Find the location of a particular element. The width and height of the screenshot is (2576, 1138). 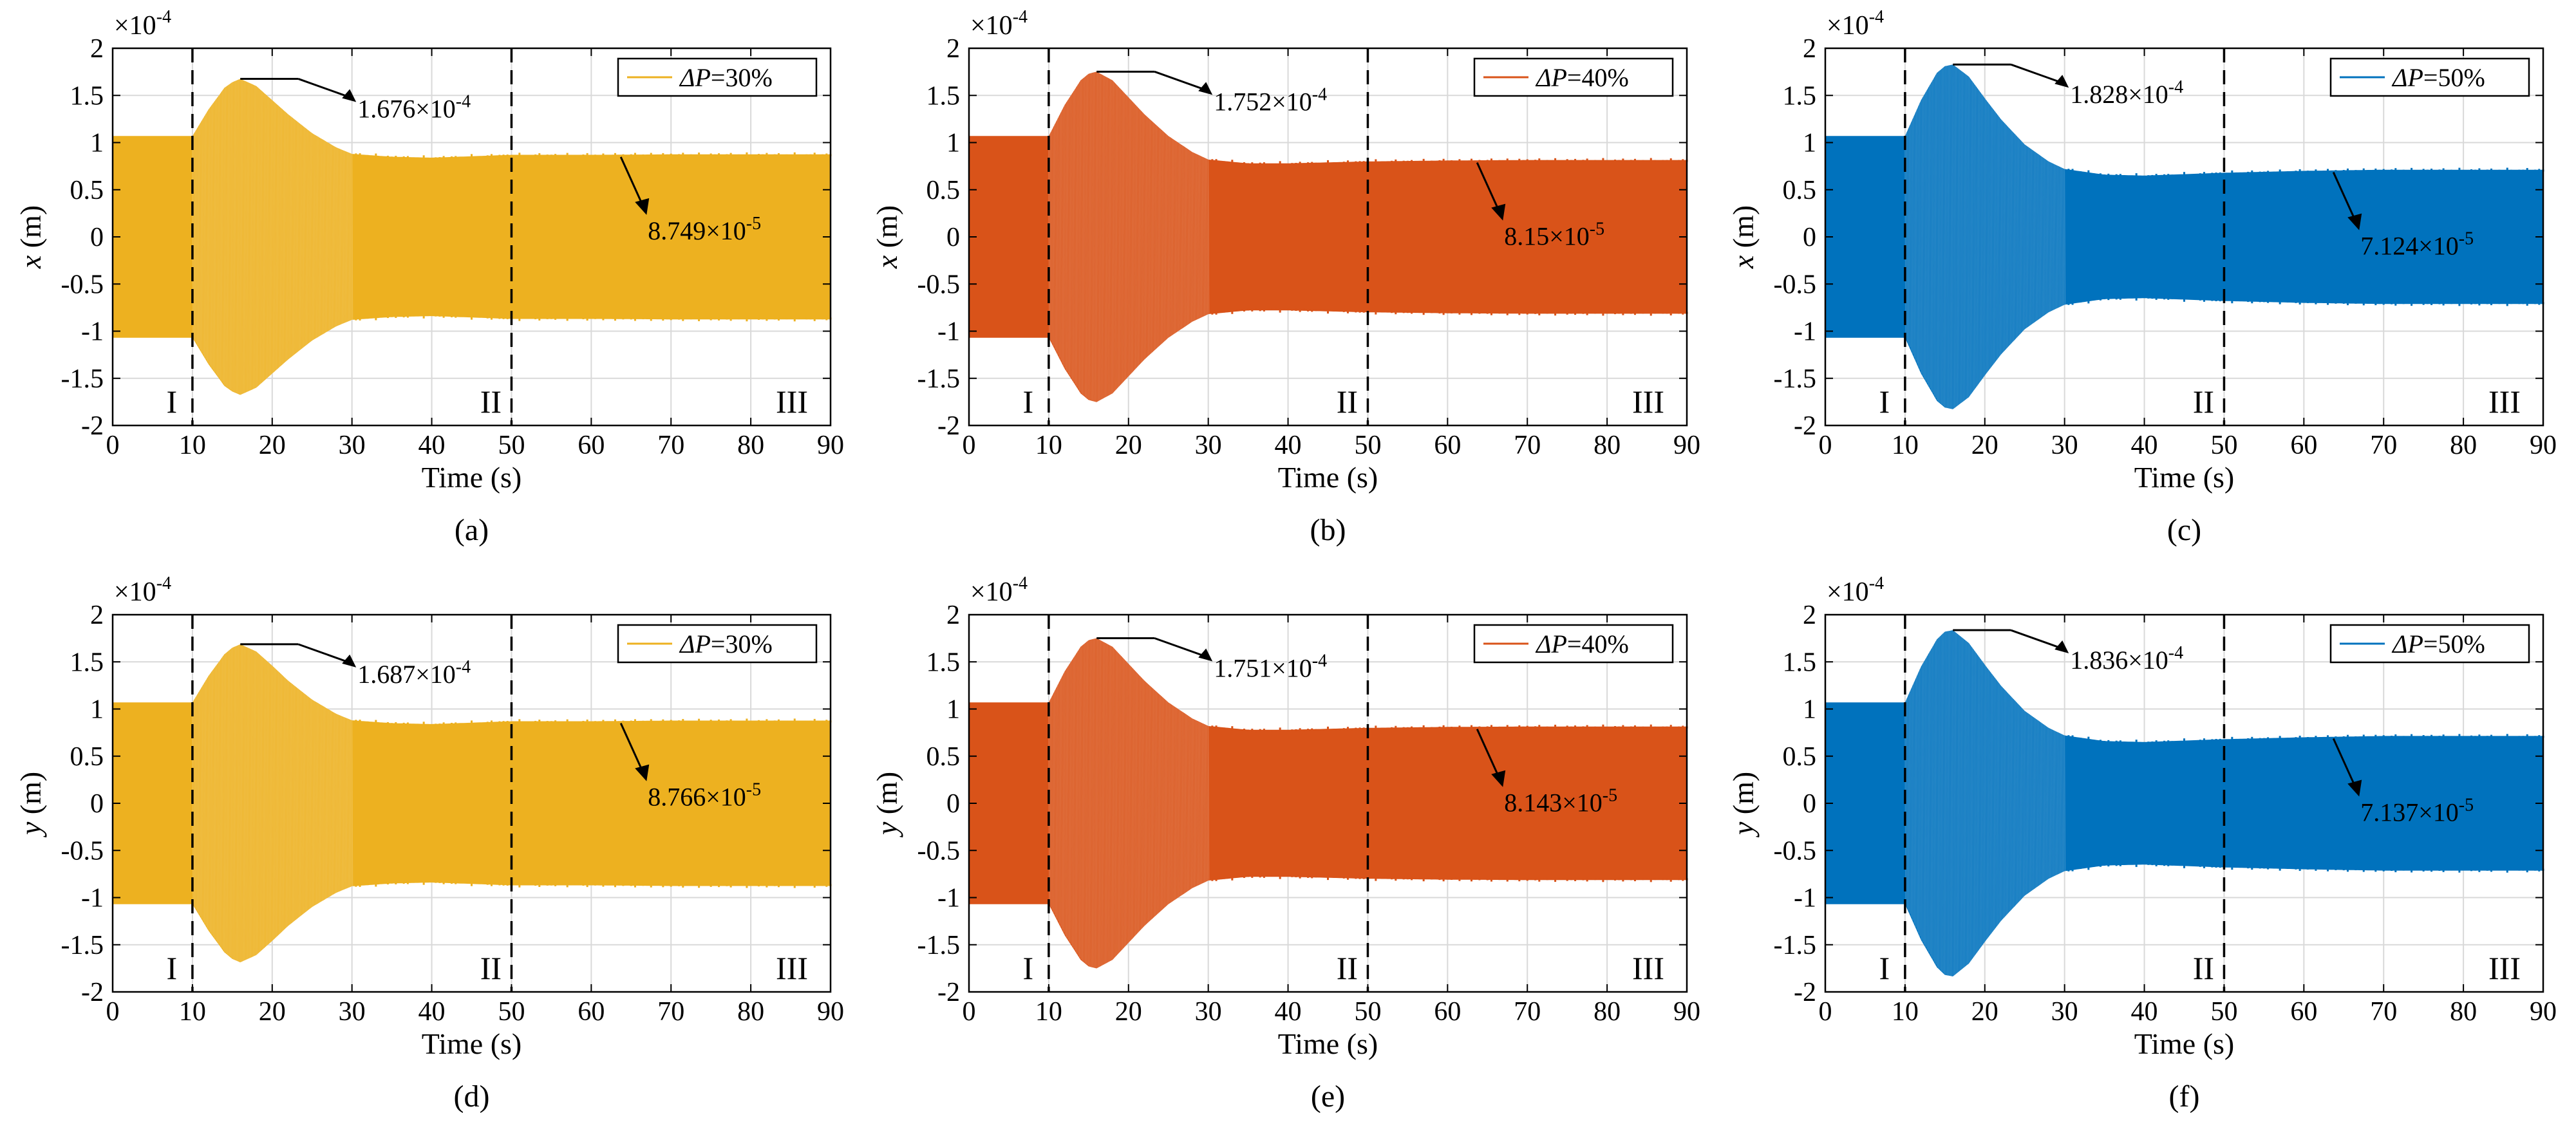

y-axis-variable: y is located at coordinates (886, 829).